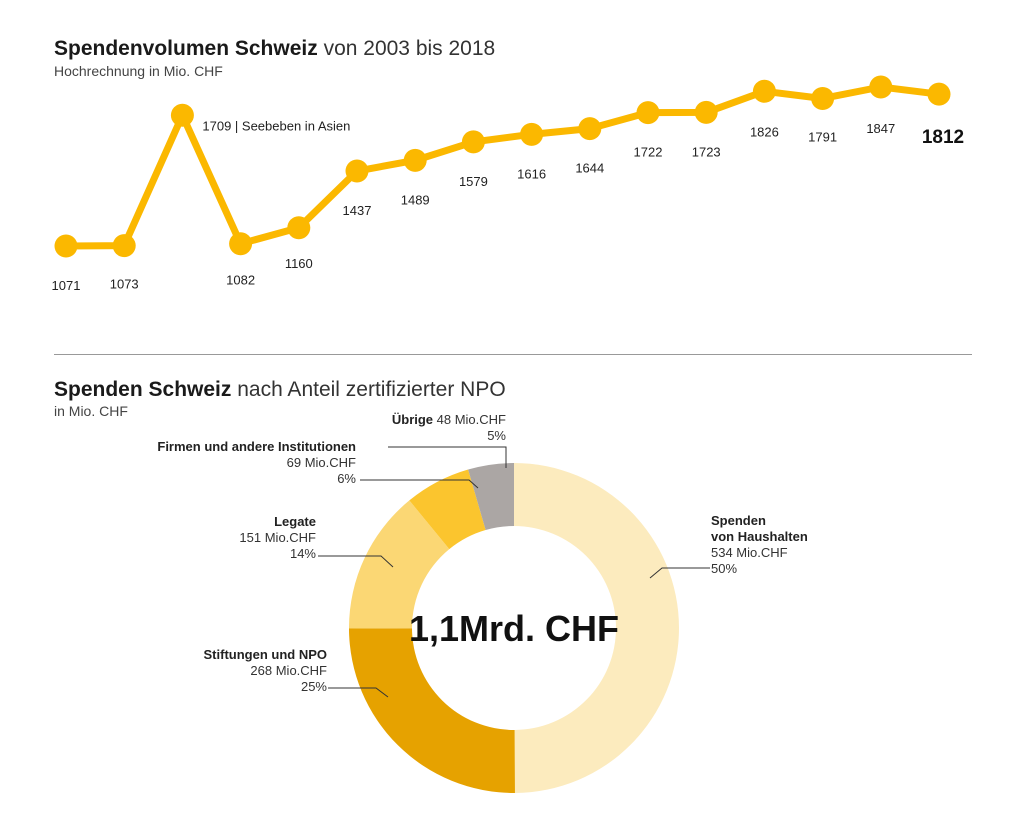 The width and height of the screenshot is (1024, 813). Describe the element at coordinates (738, 520) in the screenshot. I see `slice-label-haushalte-name-1: Spenden` at that location.